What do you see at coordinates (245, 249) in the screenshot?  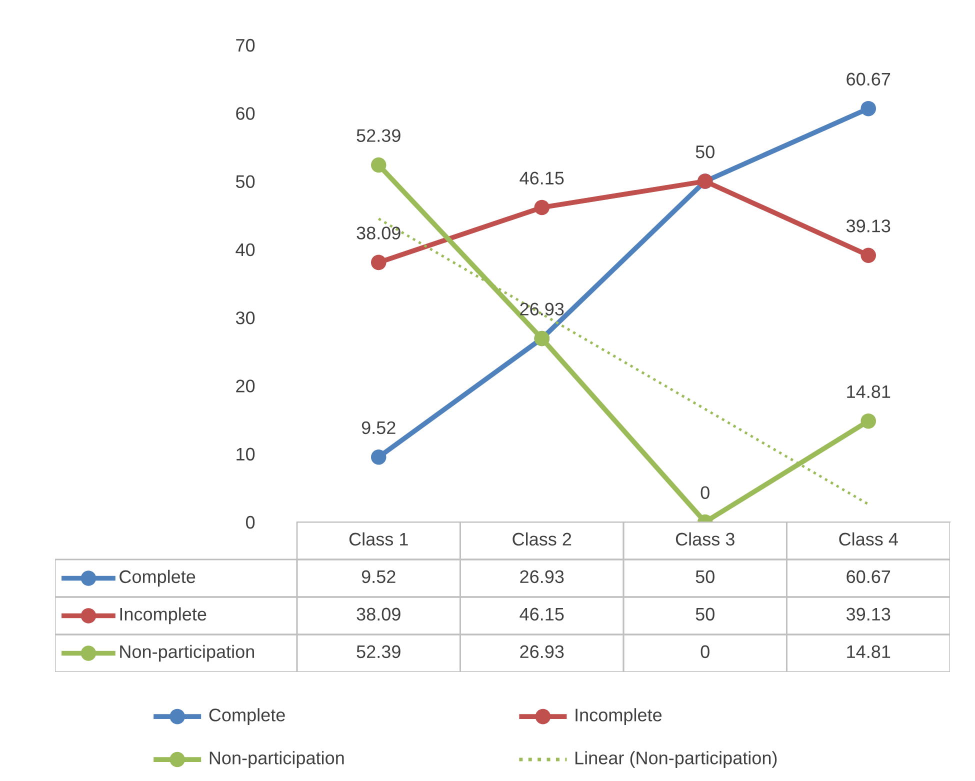 I see `y-tick-label: 40` at bounding box center [245, 249].